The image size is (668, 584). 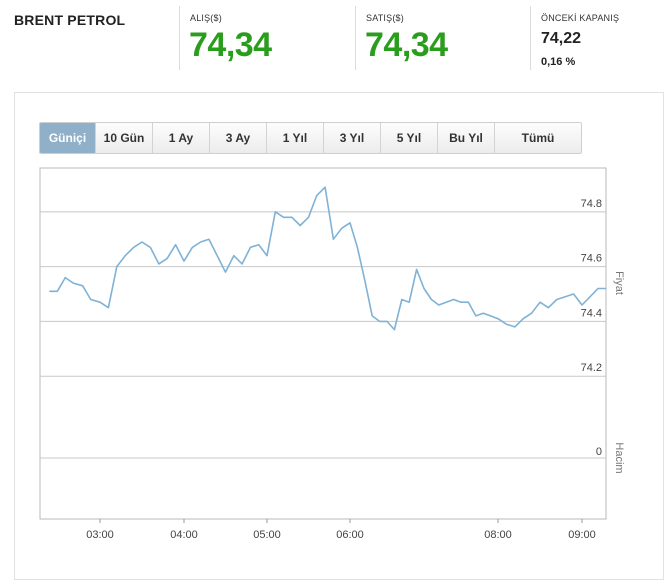 What do you see at coordinates (385, 18) in the screenshot?
I see `ask-label: SATIŞ($)` at bounding box center [385, 18].